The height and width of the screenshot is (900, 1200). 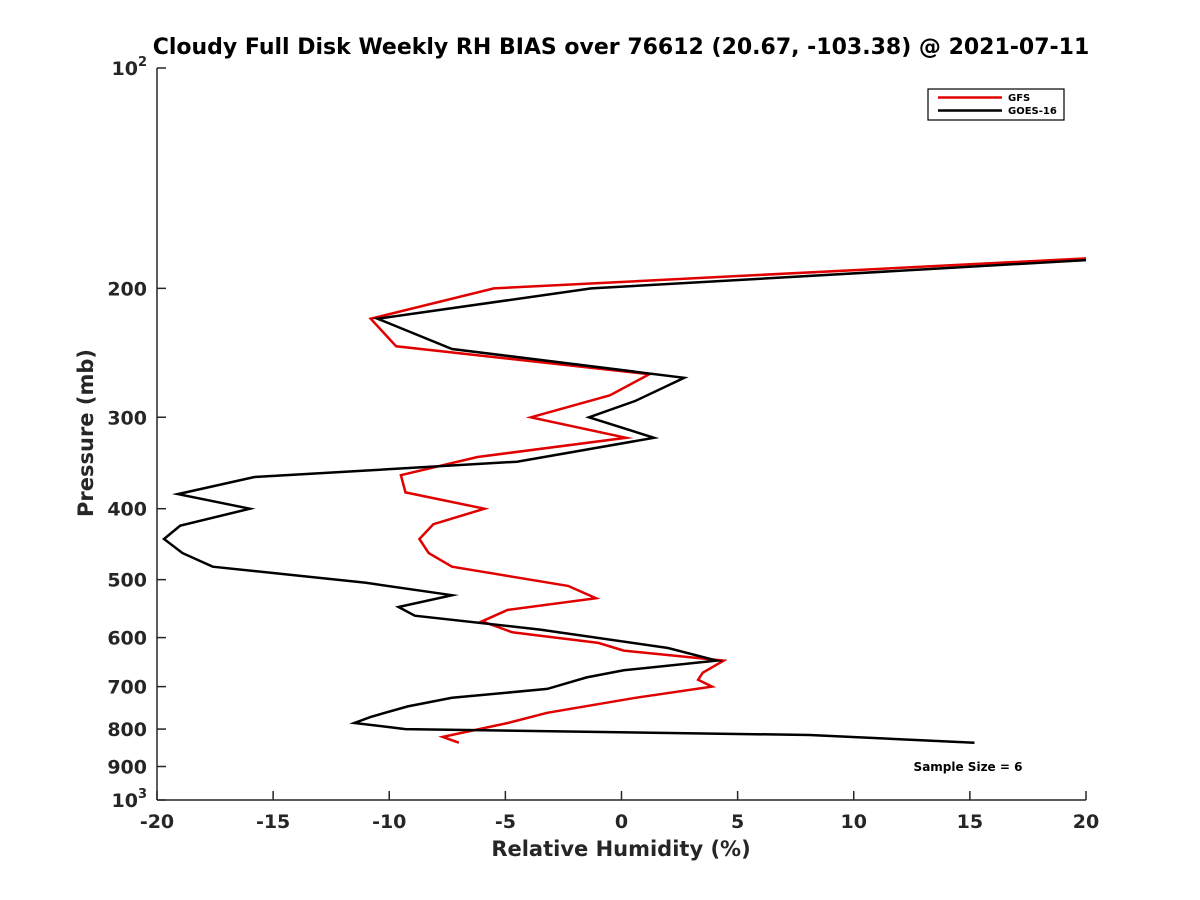 What do you see at coordinates (620, 849) in the screenshot?
I see `x-axis-label: Relative Humidity (%)` at bounding box center [620, 849].